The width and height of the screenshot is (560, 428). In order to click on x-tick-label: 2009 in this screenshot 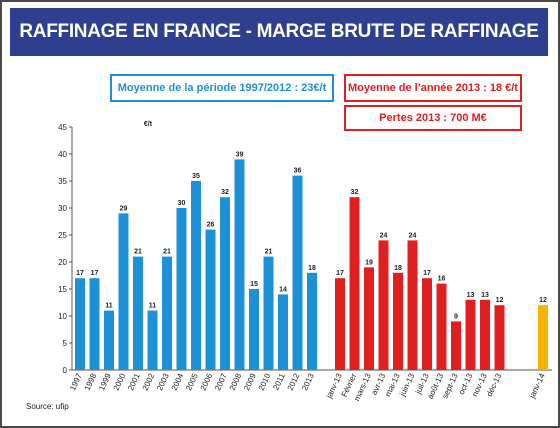, I will do `click(250, 382)`.